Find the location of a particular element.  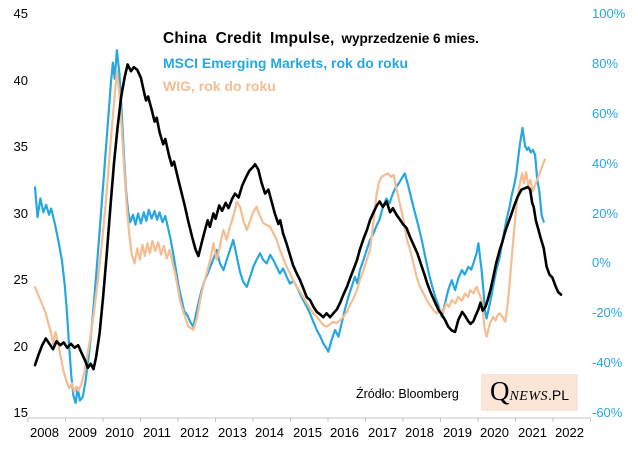

x-axis-label: 2011 is located at coordinates (157, 432).